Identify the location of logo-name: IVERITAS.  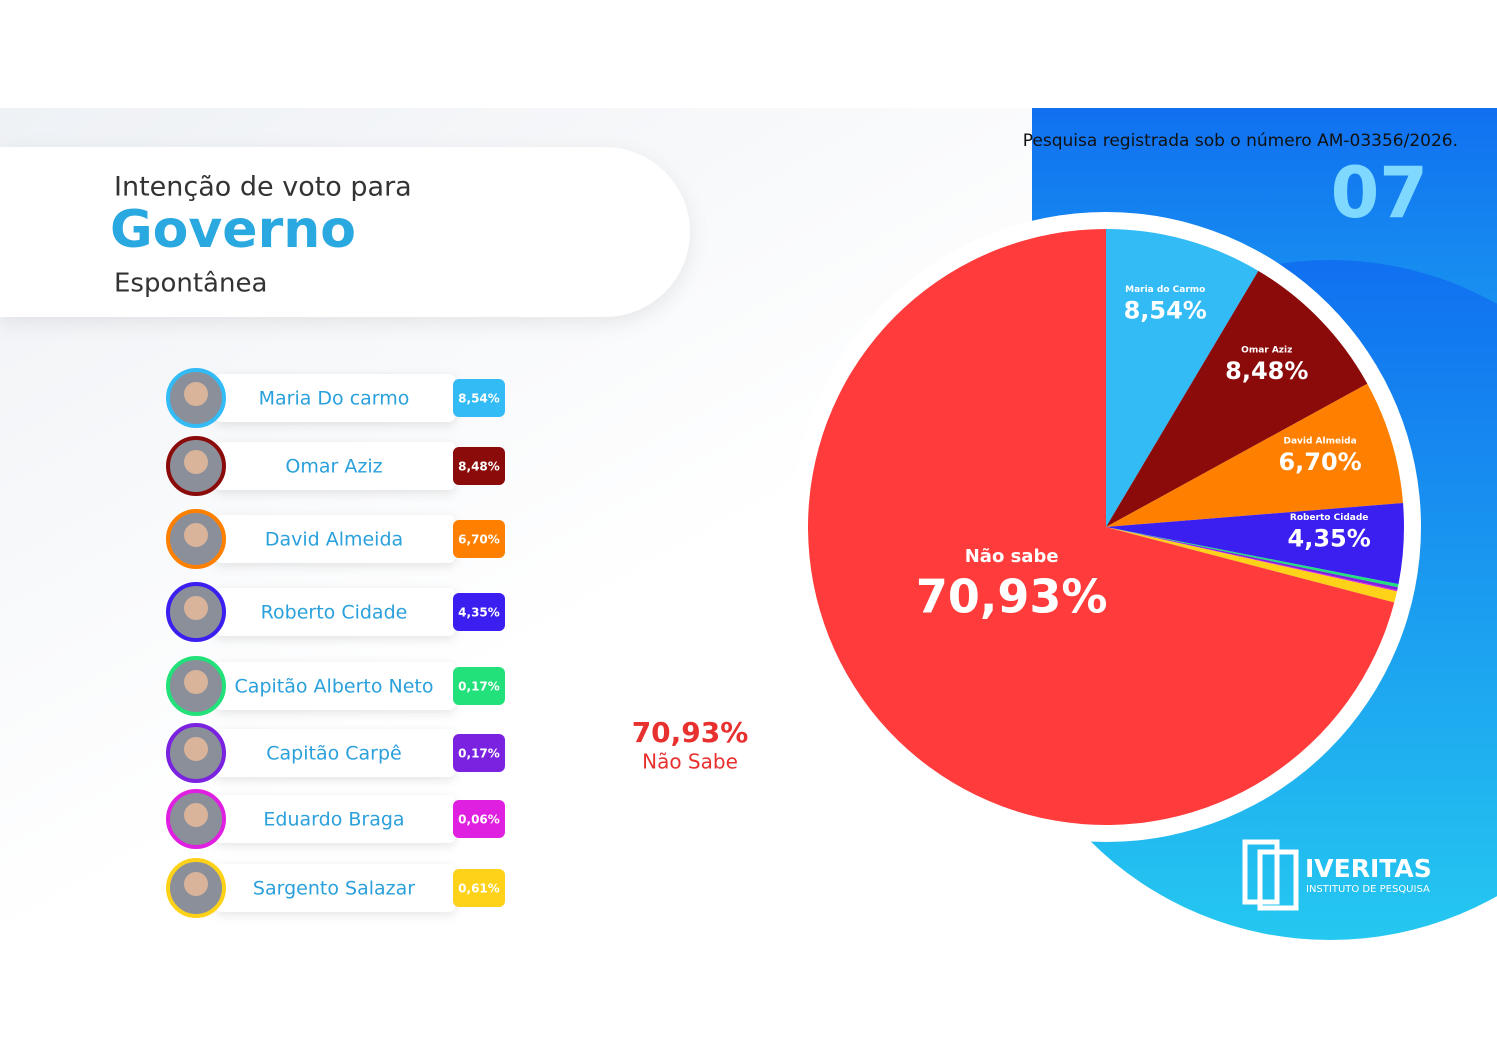
(1368, 868).